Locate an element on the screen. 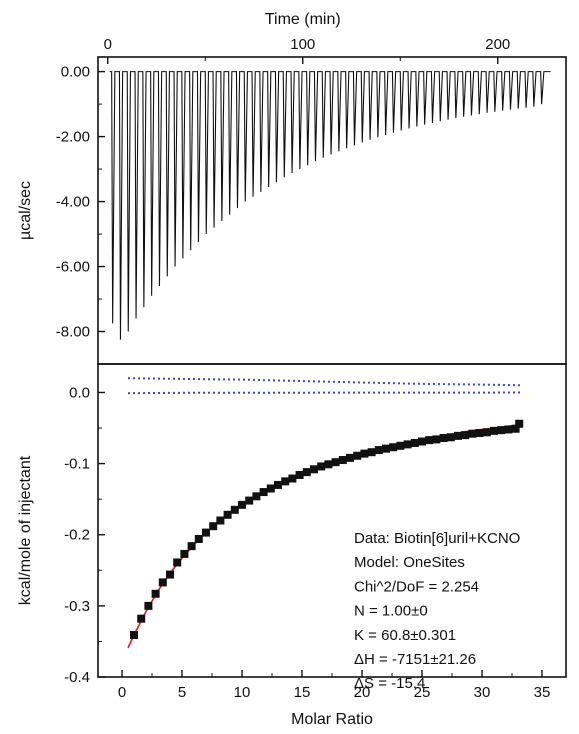 This screenshot has width=579, height=734. molar-ratio-tick-label: 5 is located at coordinates (182, 692).